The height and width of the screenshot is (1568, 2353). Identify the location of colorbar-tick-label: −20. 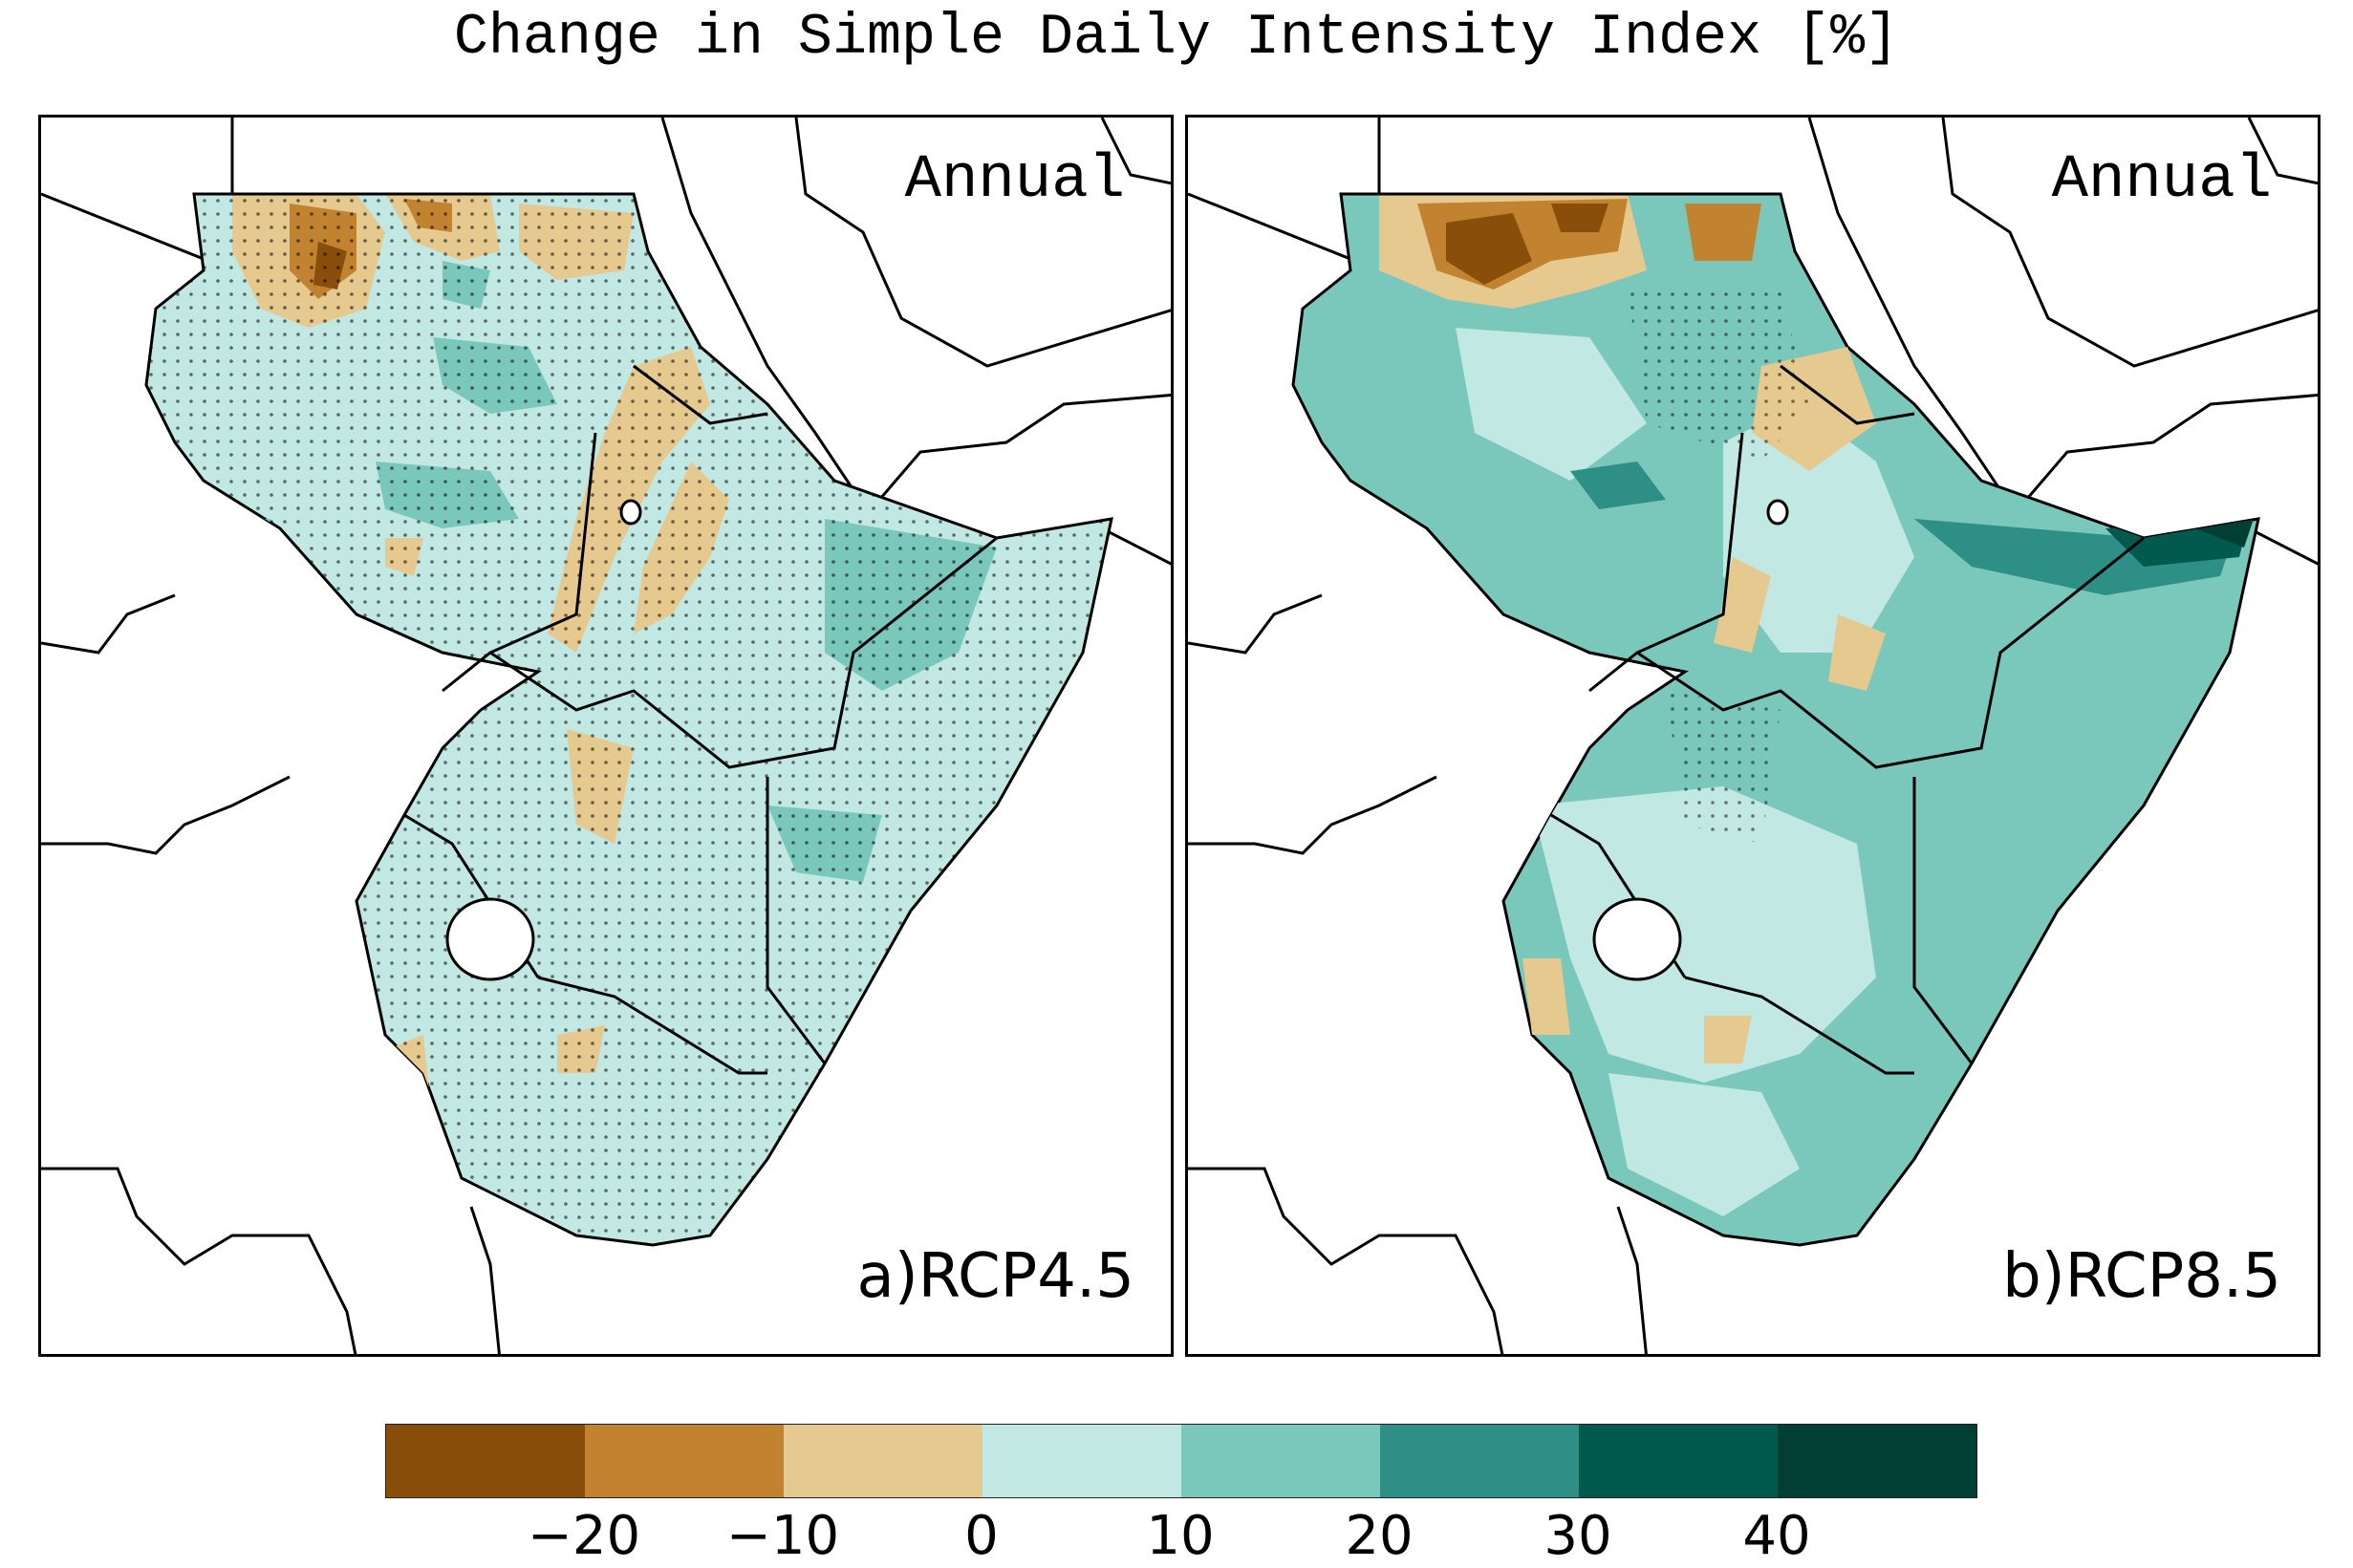
(584, 1536).